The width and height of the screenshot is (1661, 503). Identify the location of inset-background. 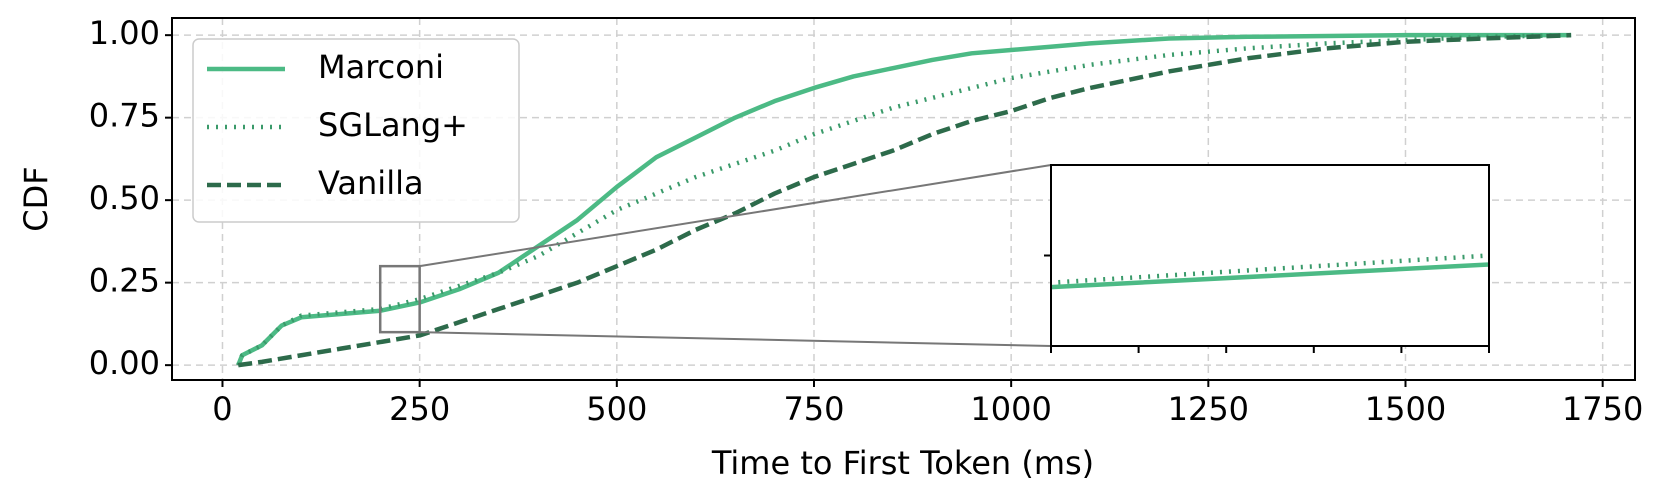
(1270, 255).